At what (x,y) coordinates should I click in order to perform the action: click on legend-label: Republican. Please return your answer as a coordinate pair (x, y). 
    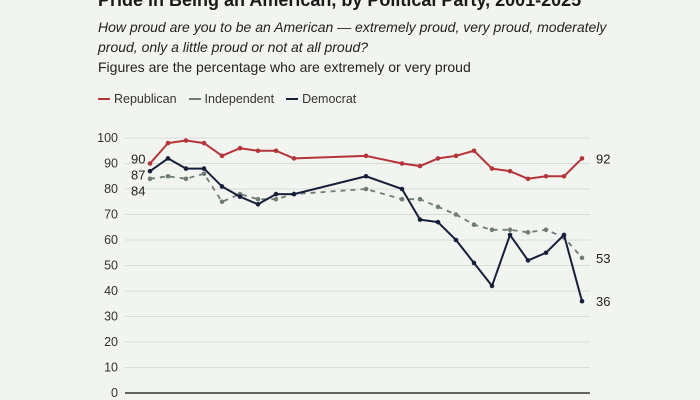
    Looking at the image, I should click on (145, 99).